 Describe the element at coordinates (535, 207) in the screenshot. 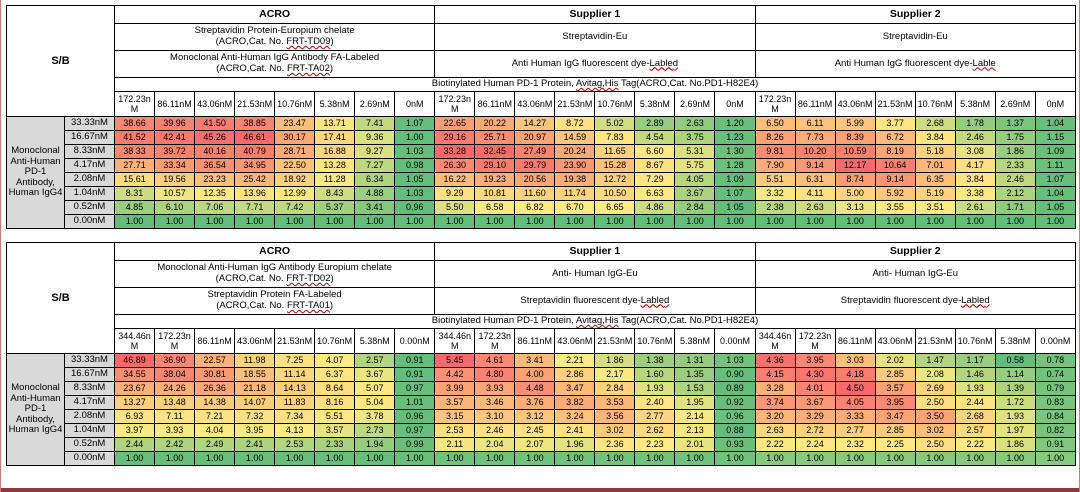

I see `sb-value-cell: 6.82` at that location.